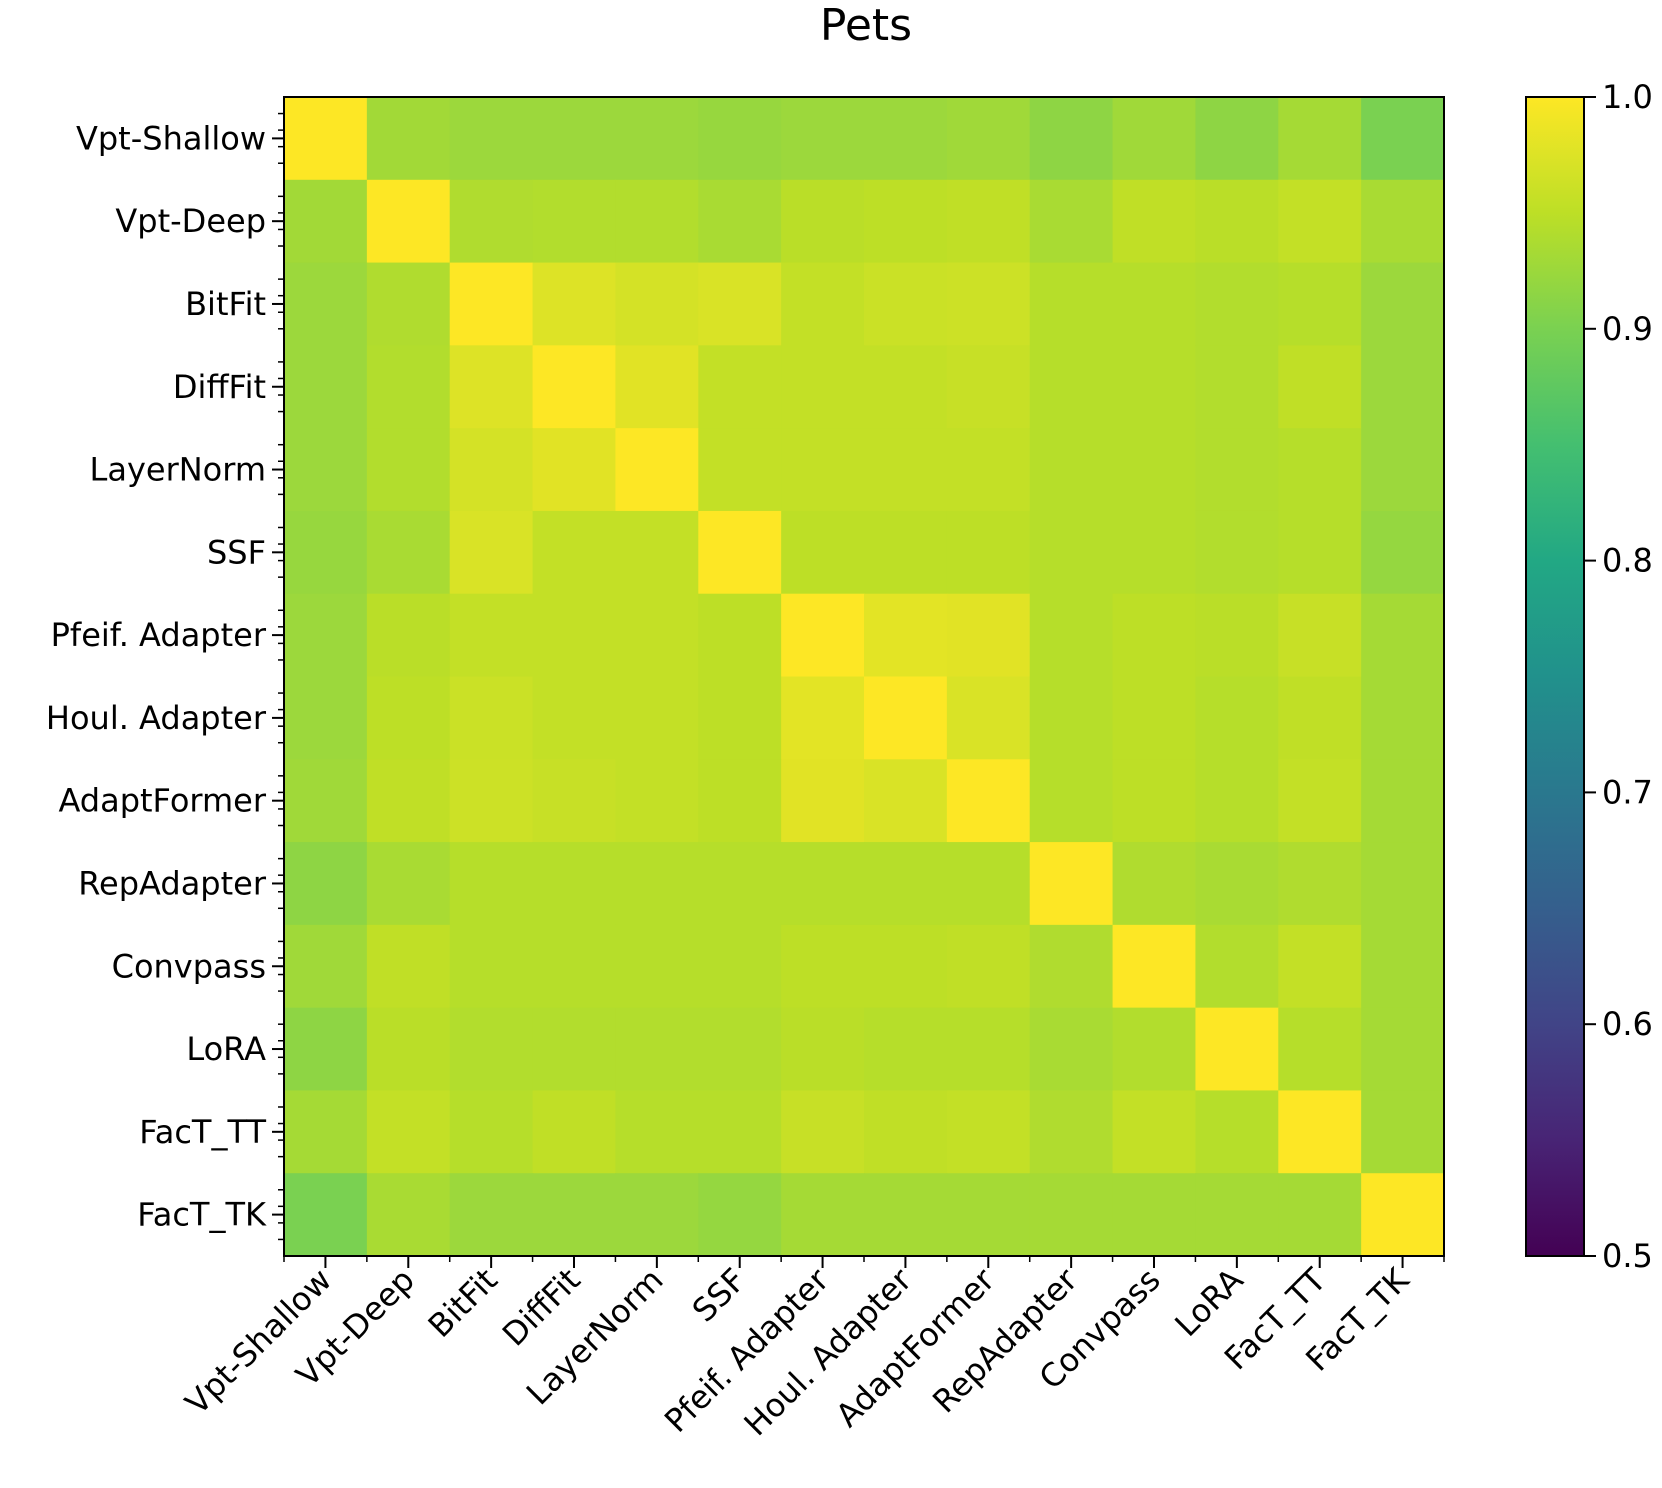 The image size is (1662, 1488). Describe the element at coordinates (719, 1295) in the screenshot. I see `column-tick-label: SSF` at that location.